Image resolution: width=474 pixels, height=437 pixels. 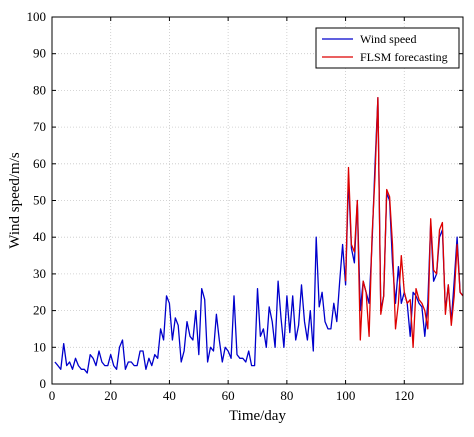 I want to click on x-axis-label: Time/day, so click(x=257, y=416).